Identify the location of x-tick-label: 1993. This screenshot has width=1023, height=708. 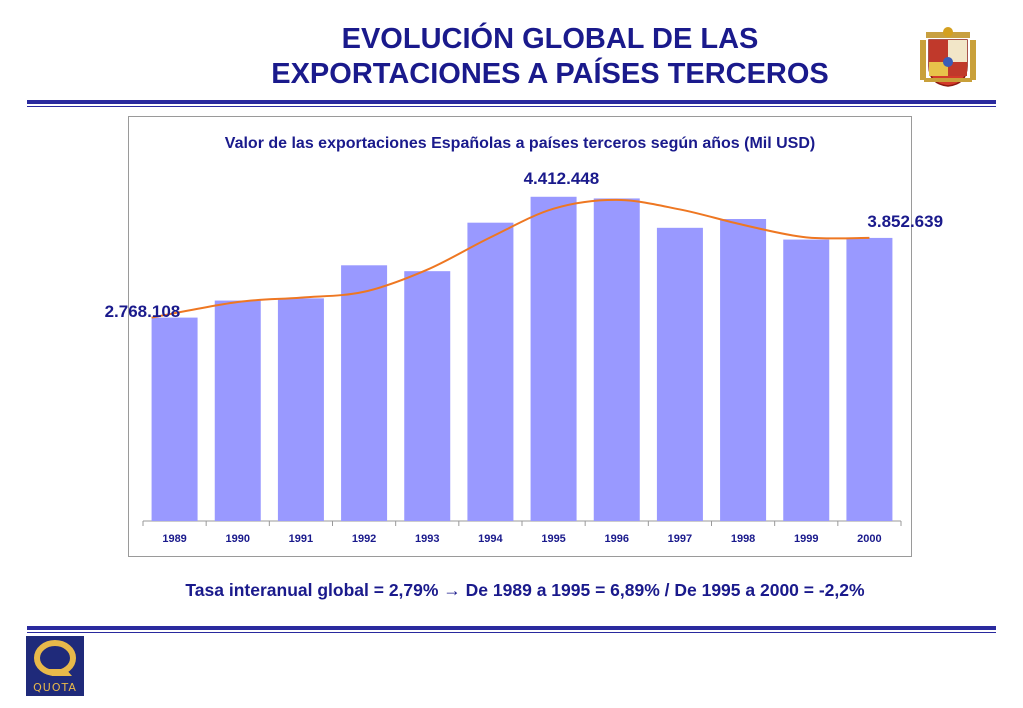
(427, 539).